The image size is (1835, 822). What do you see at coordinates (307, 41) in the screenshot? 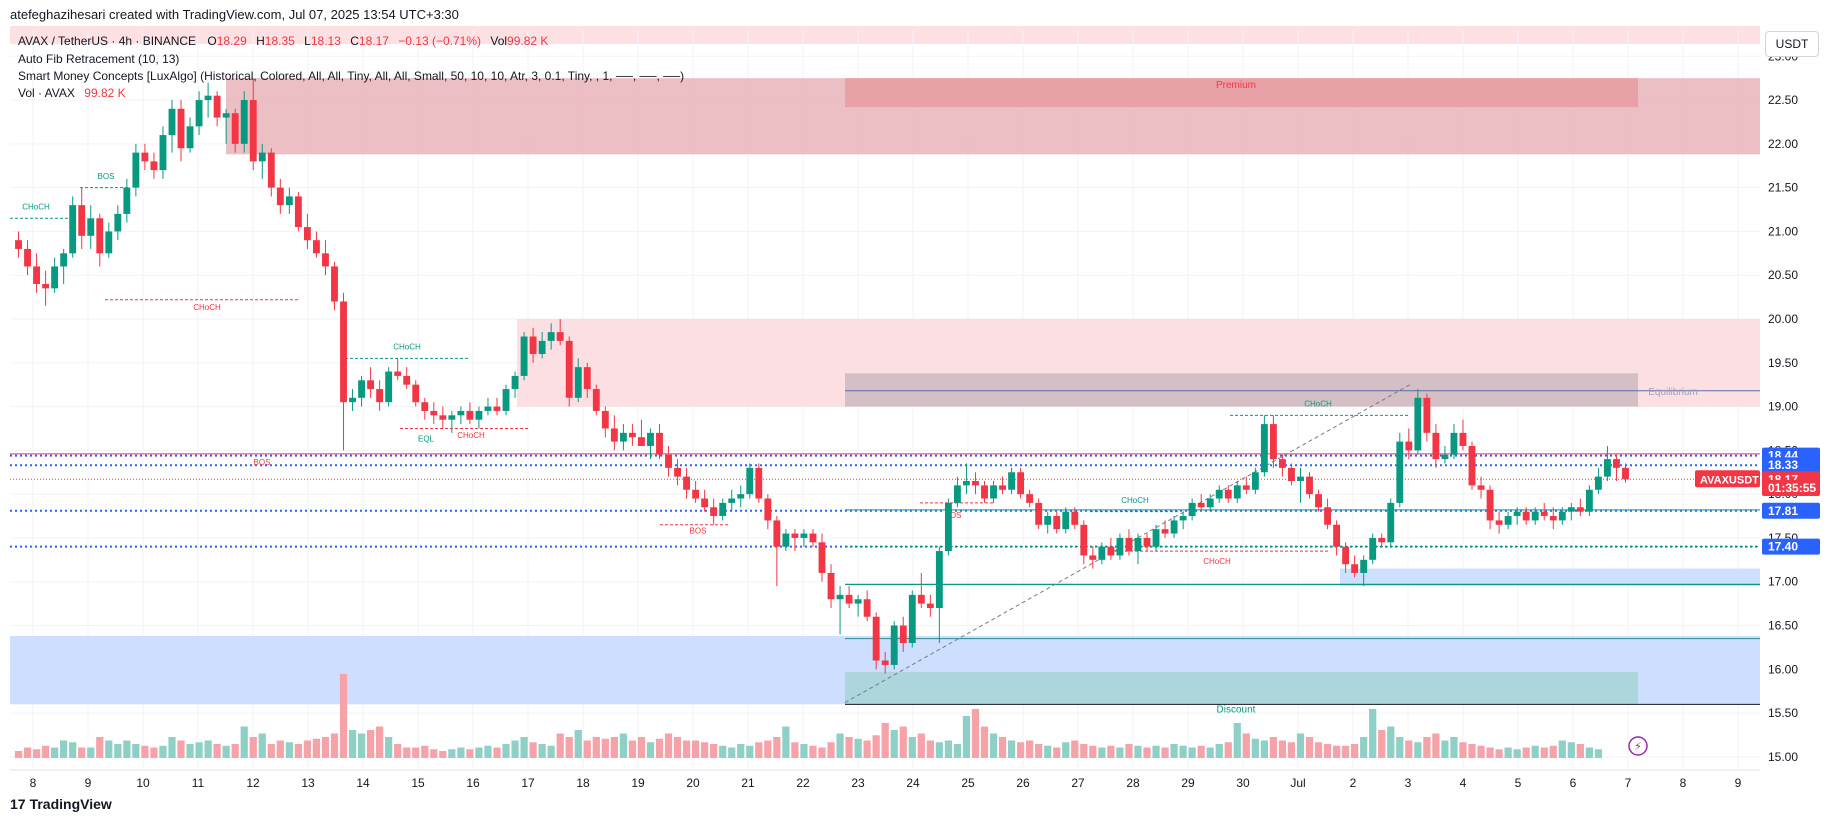
I see `low-label: L` at bounding box center [307, 41].